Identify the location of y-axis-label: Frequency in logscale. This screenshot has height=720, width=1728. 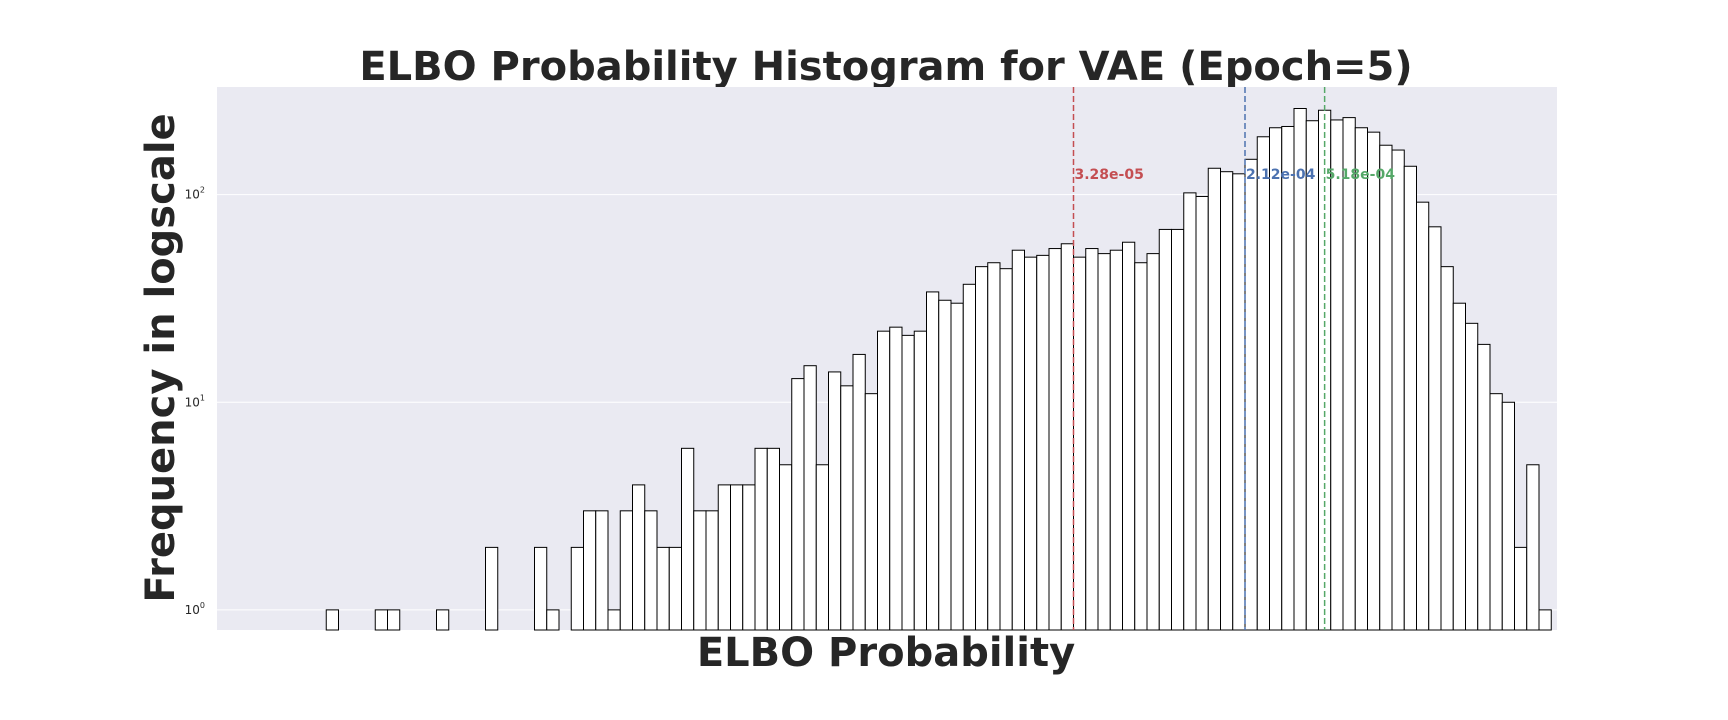
(161, 357).